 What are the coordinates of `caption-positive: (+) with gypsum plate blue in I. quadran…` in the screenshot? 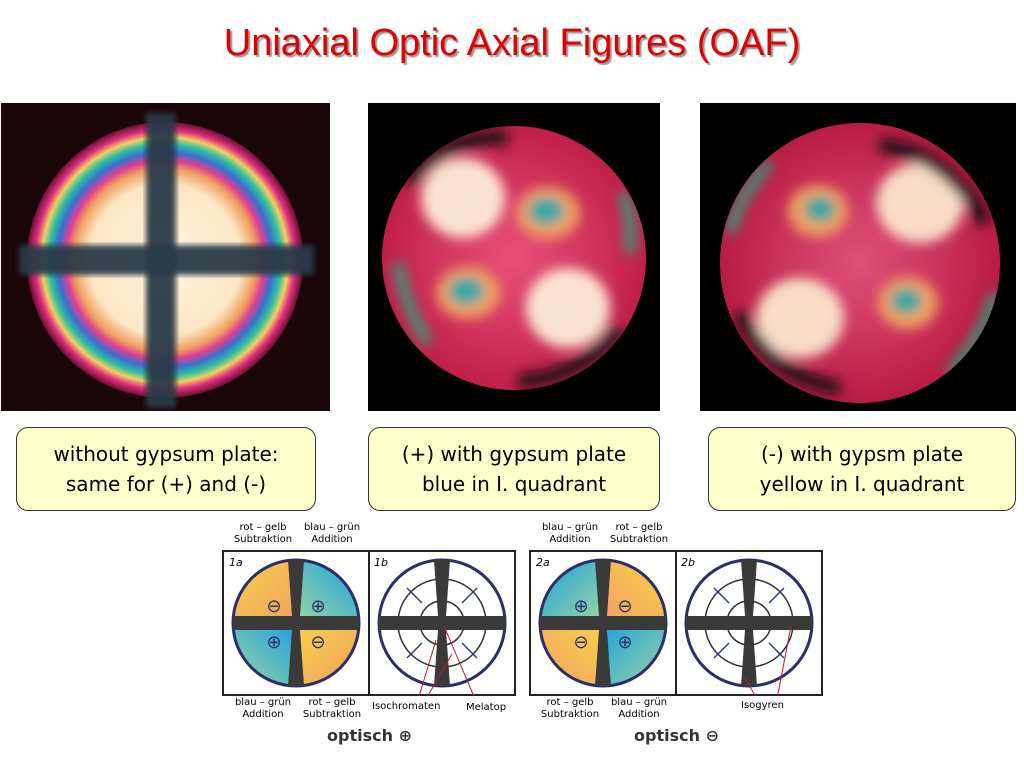 It's located at (514, 469).